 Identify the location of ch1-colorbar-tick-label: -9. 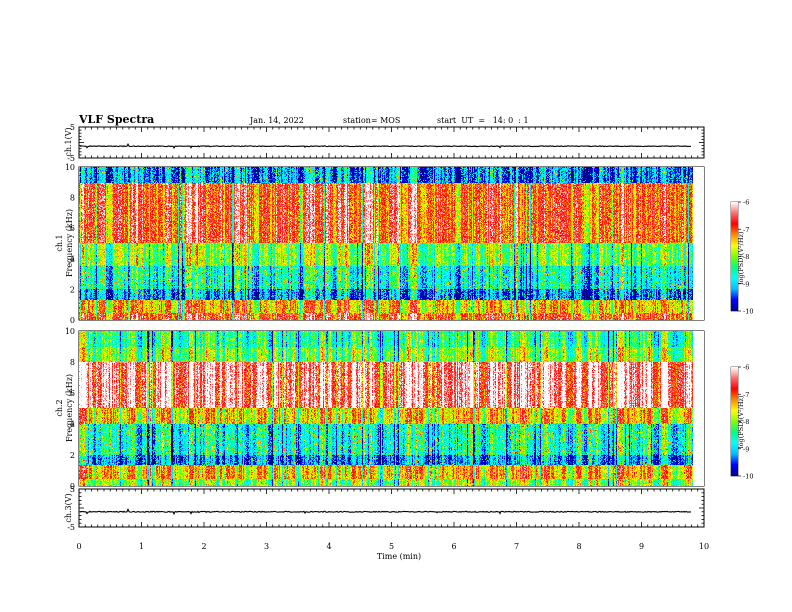
(746, 284).